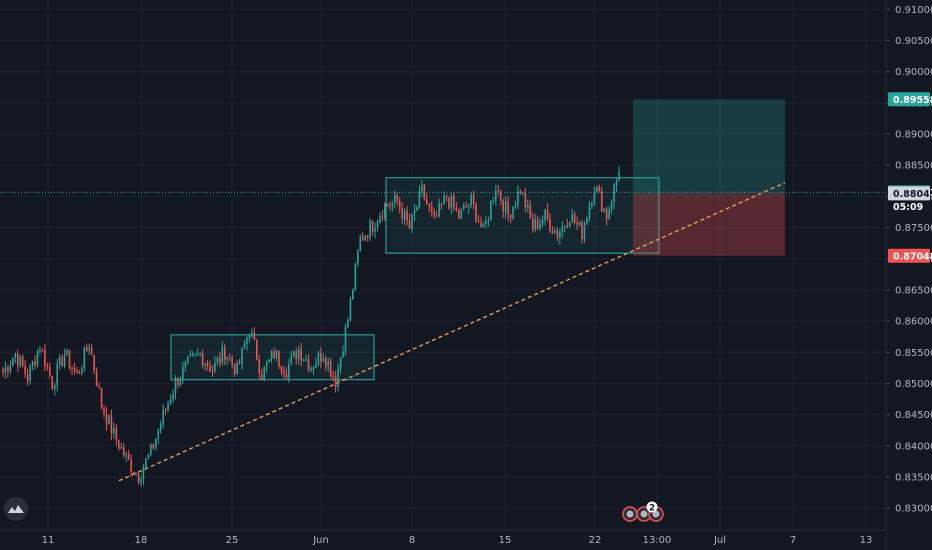 This screenshot has height=550, width=932. What do you see at coordinates (912, 256) in the screenshot?
I see `stop-price-tag-label: 0.87048` at bounding box center [912, 256].